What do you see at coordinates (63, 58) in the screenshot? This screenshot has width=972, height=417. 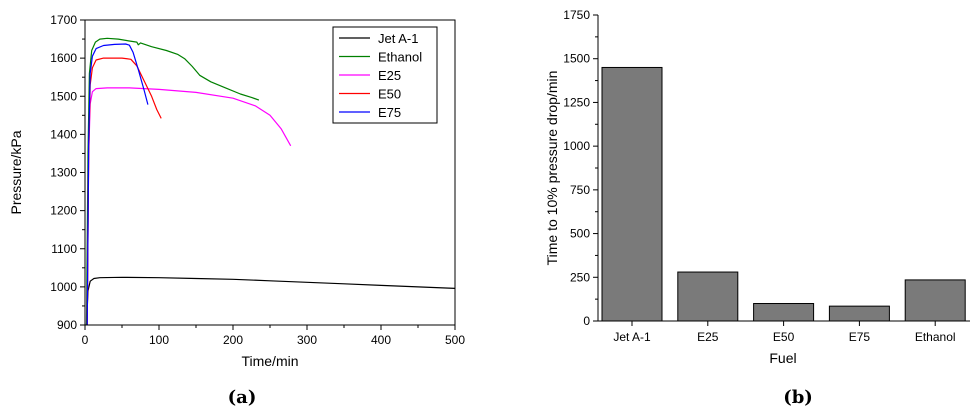 I see `y-tick-label: 1600` at bounding box center [63, 58].